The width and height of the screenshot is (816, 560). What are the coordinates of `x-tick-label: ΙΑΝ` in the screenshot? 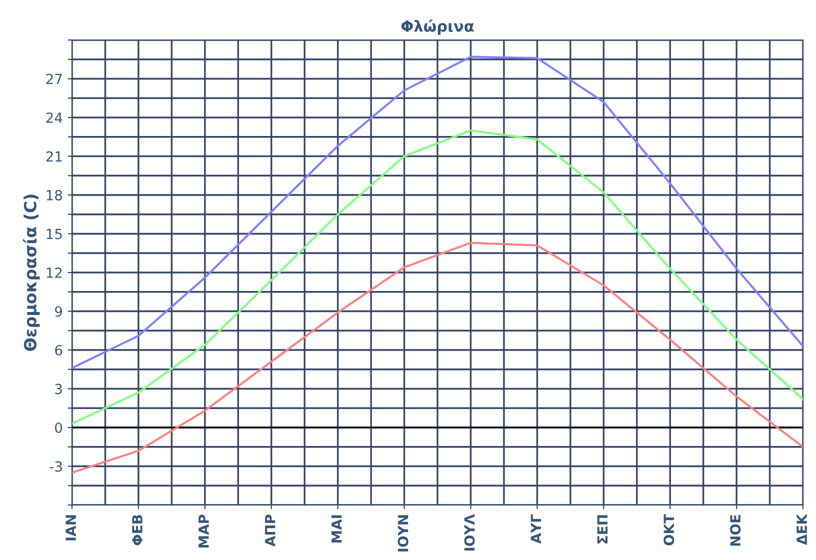 It's located at (71, 527).